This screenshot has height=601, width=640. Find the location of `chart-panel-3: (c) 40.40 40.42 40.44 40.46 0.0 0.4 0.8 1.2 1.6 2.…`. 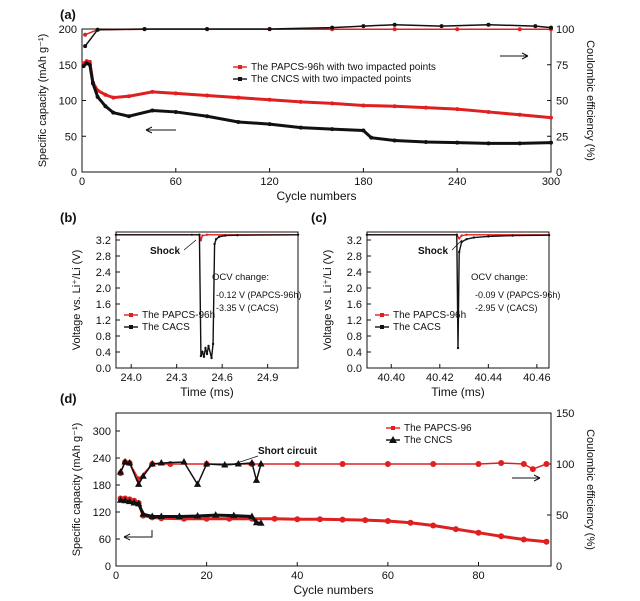

chart-panel-3: (c) 40.40 40.42 40.44 40.46 0.0 0.4 0.8 1.2 1.6 2.… is located at coordinates (435, 304).